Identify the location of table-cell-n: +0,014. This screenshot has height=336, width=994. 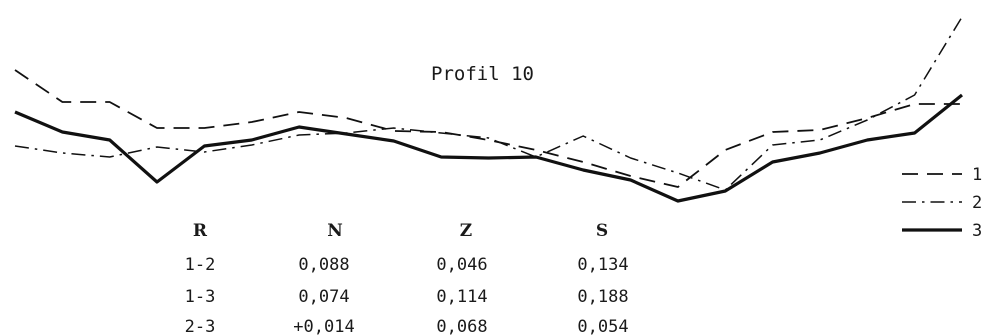
(323, 326).